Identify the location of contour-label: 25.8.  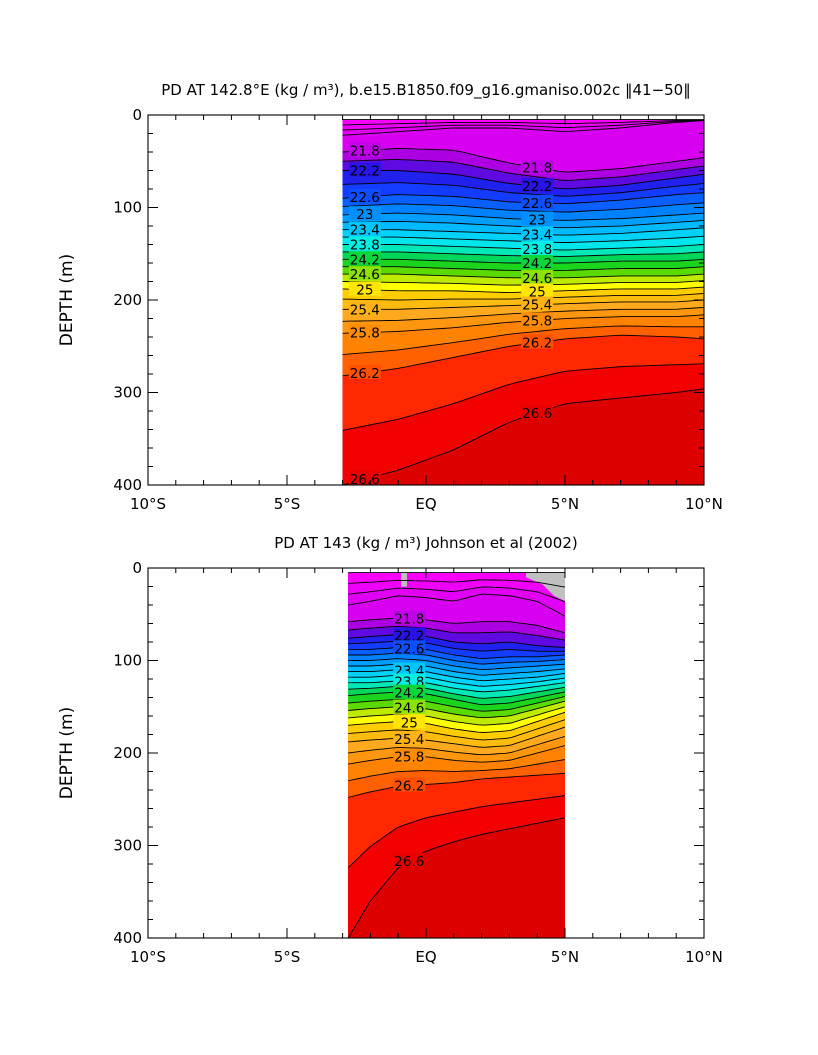
(537, 321).